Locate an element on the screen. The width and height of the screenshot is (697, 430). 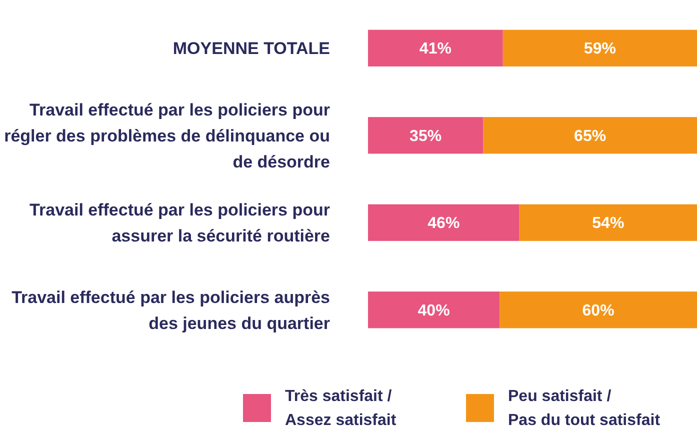
data-label: 40% is located at coordinates (434, 311).